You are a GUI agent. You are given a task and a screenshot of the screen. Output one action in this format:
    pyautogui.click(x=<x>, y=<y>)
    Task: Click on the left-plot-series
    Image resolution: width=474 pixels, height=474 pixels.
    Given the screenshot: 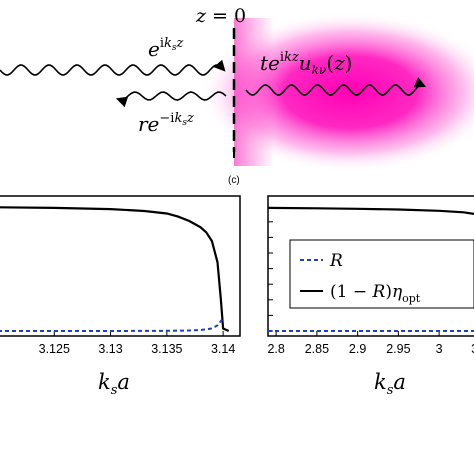 What is the action you would take?
    pyautogui.click(x=115, y=269)
    